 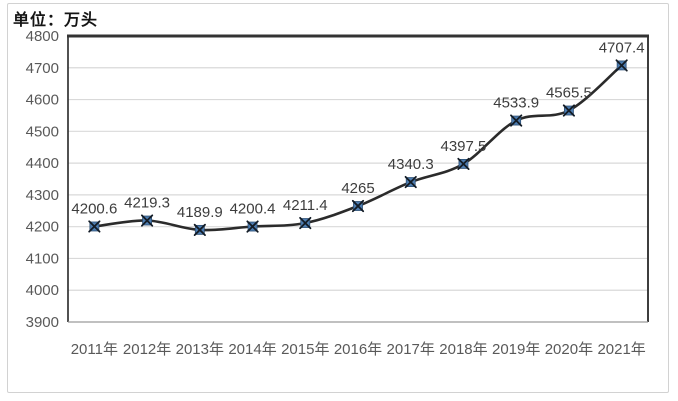 I want to click on x-tick-label: 2012年, so click(x=147, y=349).